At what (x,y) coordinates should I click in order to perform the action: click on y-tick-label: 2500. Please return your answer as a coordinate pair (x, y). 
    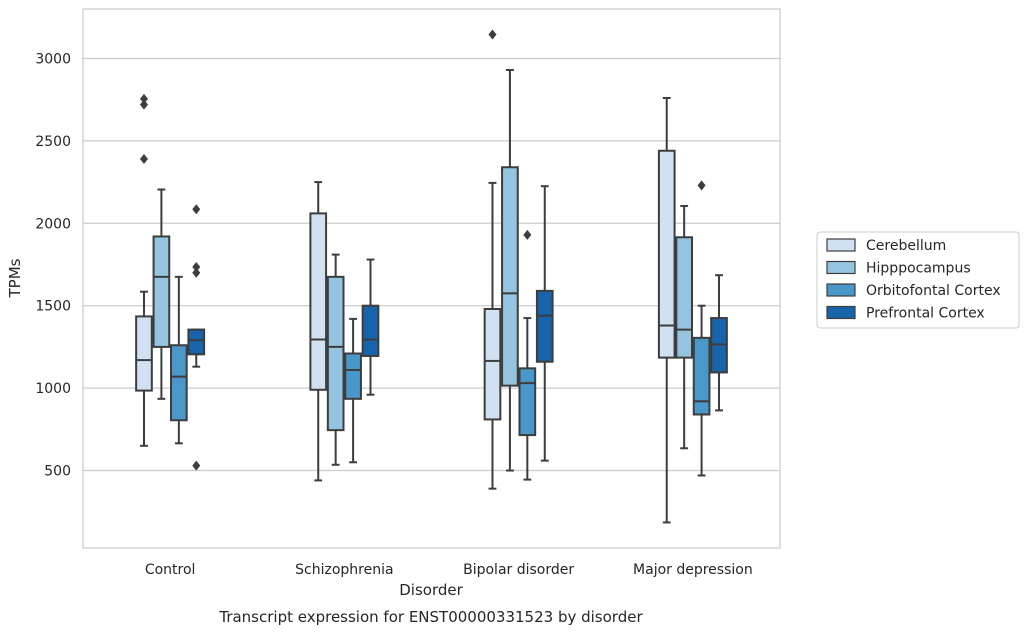
    Looking at the image, I should click on (53, 142).